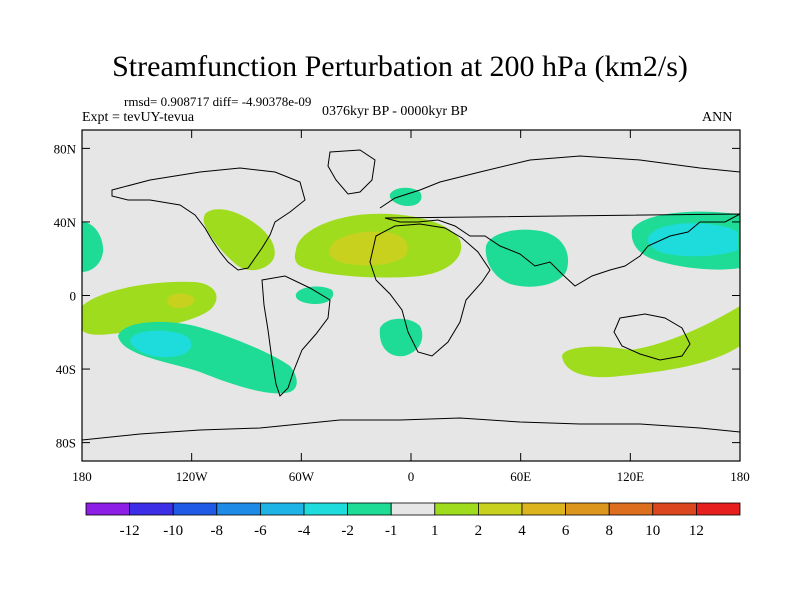 The width and height of the screenshot is (800, 600). Describe the element at coordinates (522, 531) in the screenshot. I see `colorbar-label: 4` at that location.